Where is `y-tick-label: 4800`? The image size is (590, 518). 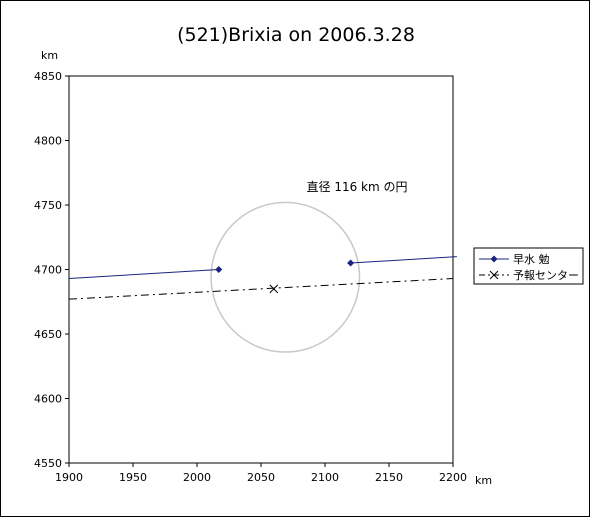
y-tick-label: 4800 is located at coordinates (48, 141).